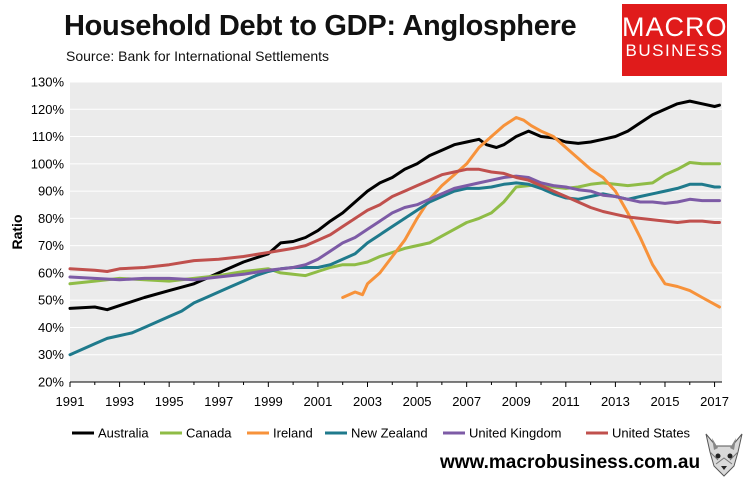 The image size is (753, 485). I want to click on x-tick-label: 2003, so click(367, 401).